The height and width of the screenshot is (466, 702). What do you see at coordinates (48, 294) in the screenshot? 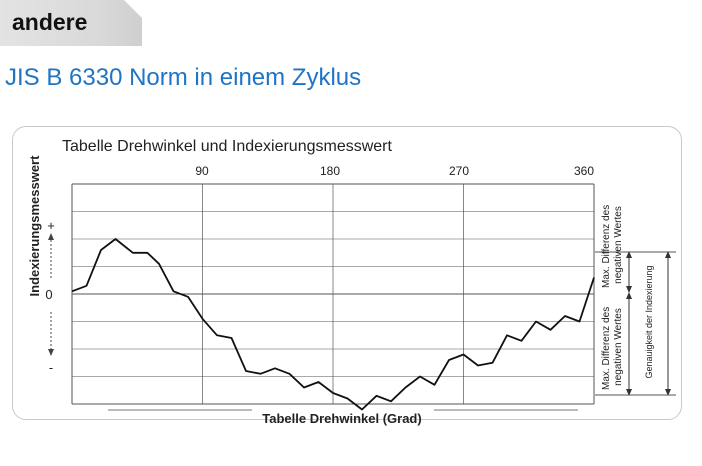
I see `y-zero-mark: 0` at bounding box center [48, 294].